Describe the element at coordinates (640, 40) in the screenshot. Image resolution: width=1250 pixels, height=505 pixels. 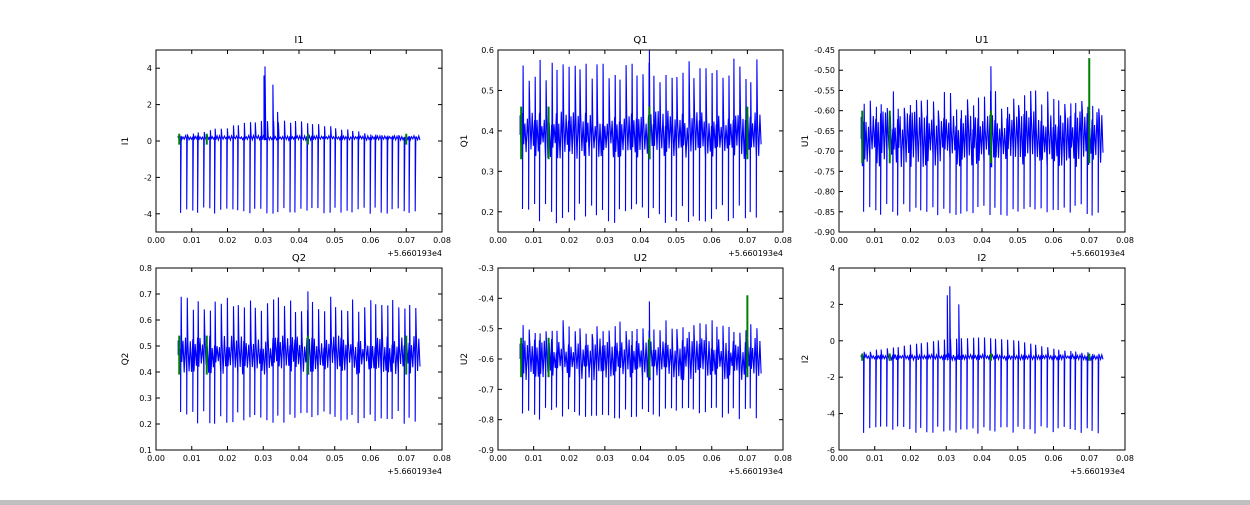
I see `subplot-title: Q1` at that location.